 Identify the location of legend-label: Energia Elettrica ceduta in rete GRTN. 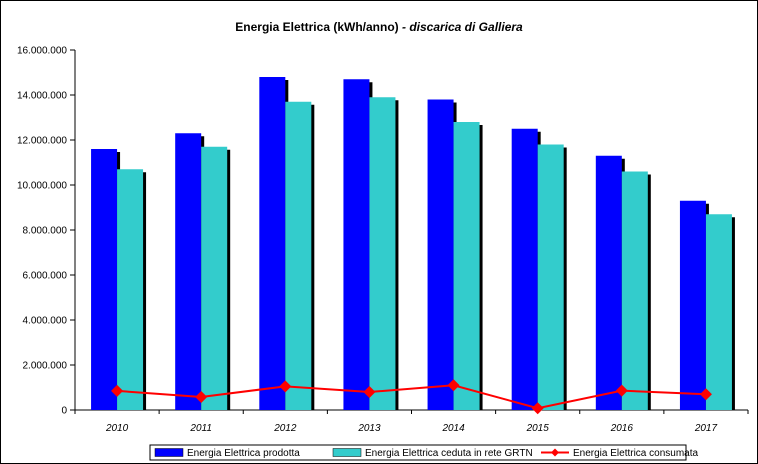
(449, 453).